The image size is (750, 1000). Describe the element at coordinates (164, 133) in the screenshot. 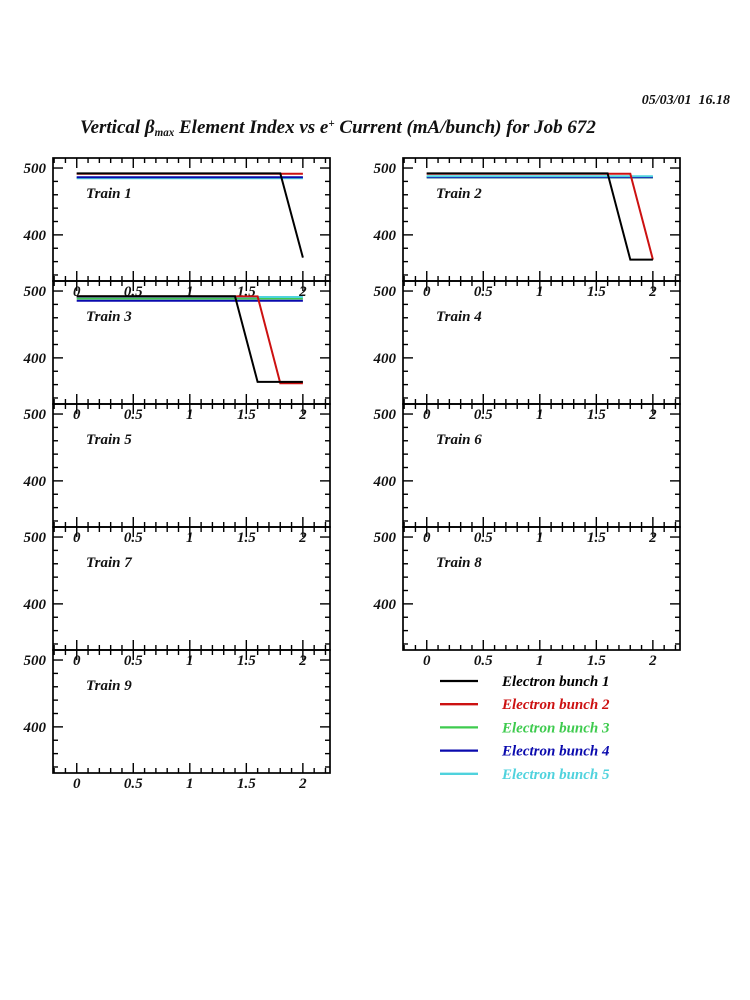

I see `title-beta-subscript: max` at that location.